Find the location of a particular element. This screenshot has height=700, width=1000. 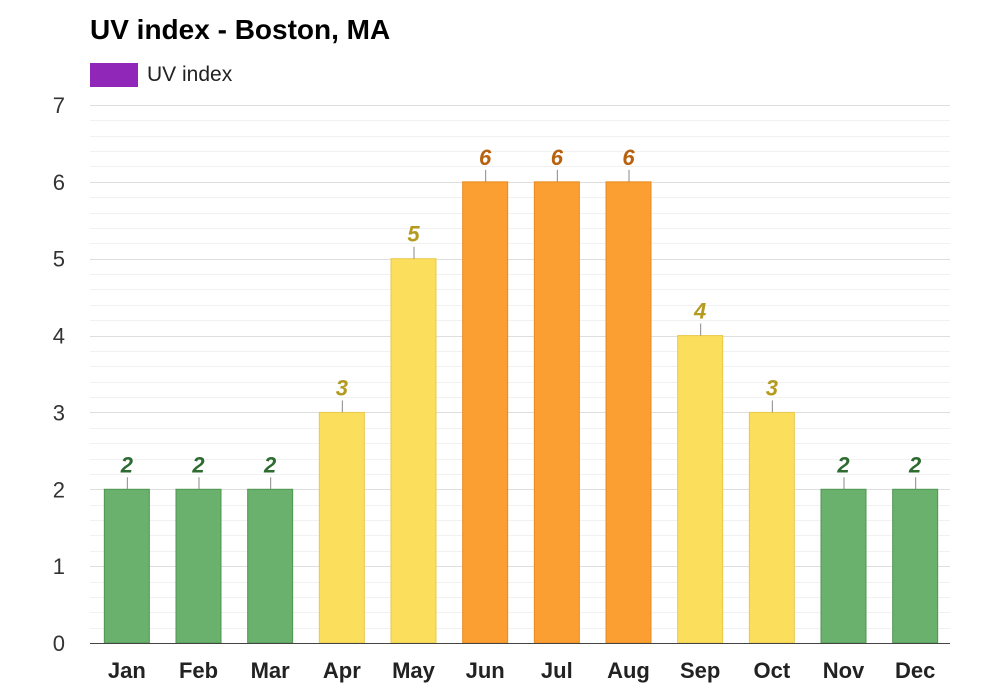

bar-aug is located at coordinates (628, 412).